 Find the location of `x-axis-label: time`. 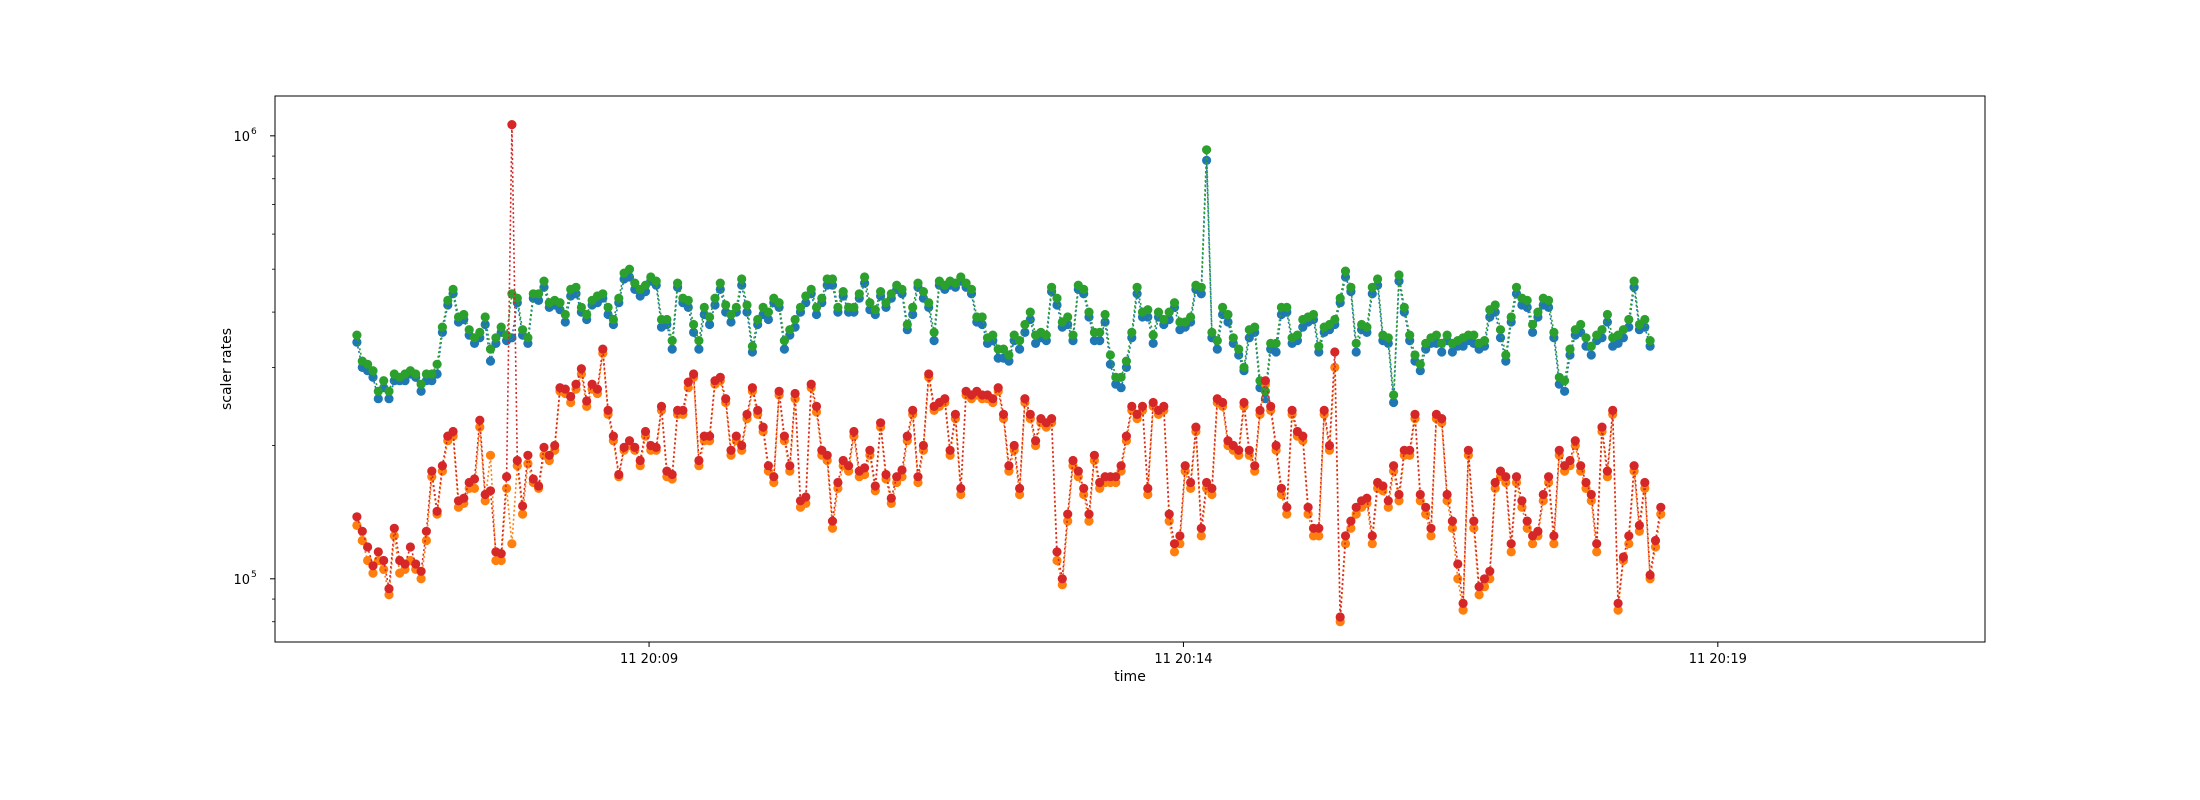

x-axis-label: time is located at coordinates (1130, 677).